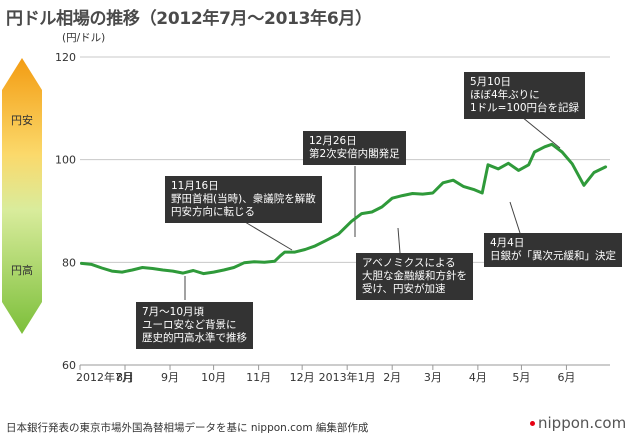 Image resolution: width=640 pixels, height=440 pixels. I want to click on annotation-may10: 5月10日 ほぼ4年ぶりに 1ドル=100円台を記録, so click(525, 95).